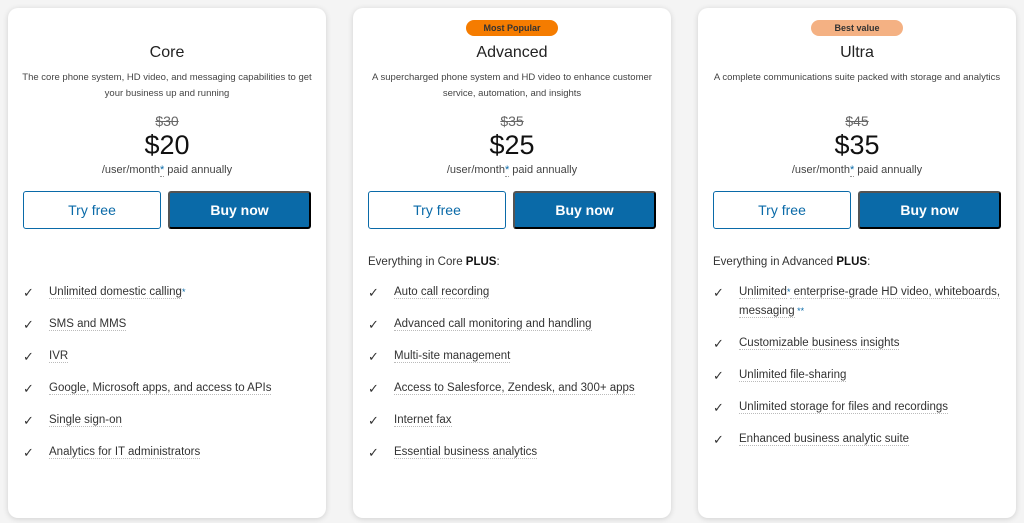 This screenshot has width=1024, height=523. Describe the element at coordinates (417, 262) in the screenshot. I see `lead-text: Everything in Core` at that location.